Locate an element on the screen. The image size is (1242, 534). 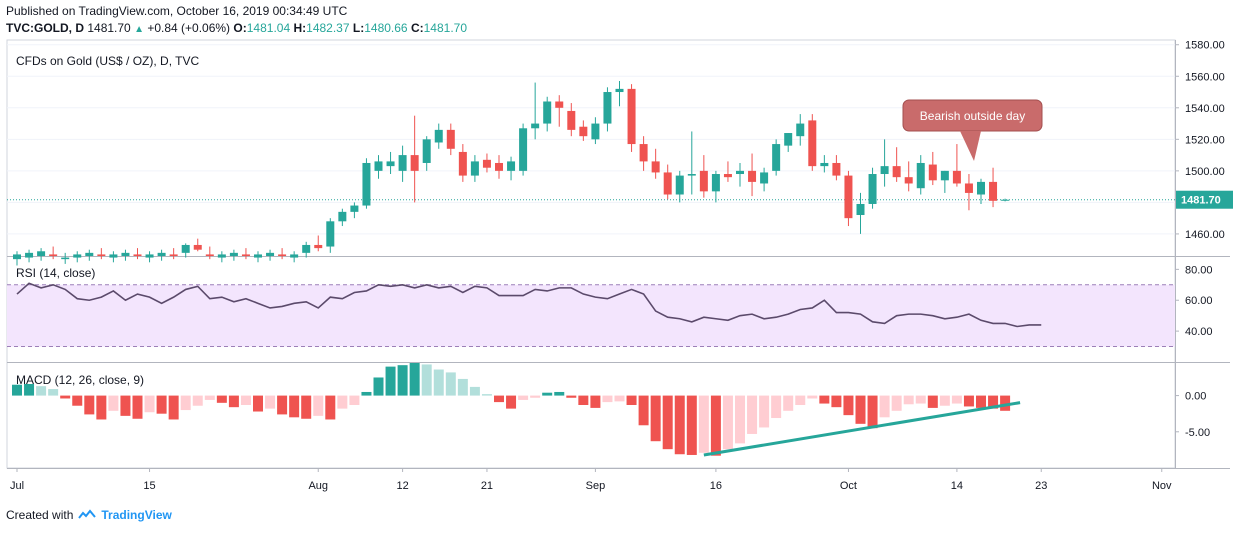
rsi-pane-title: RSI (14, close) is located at coordinates (55, 273).